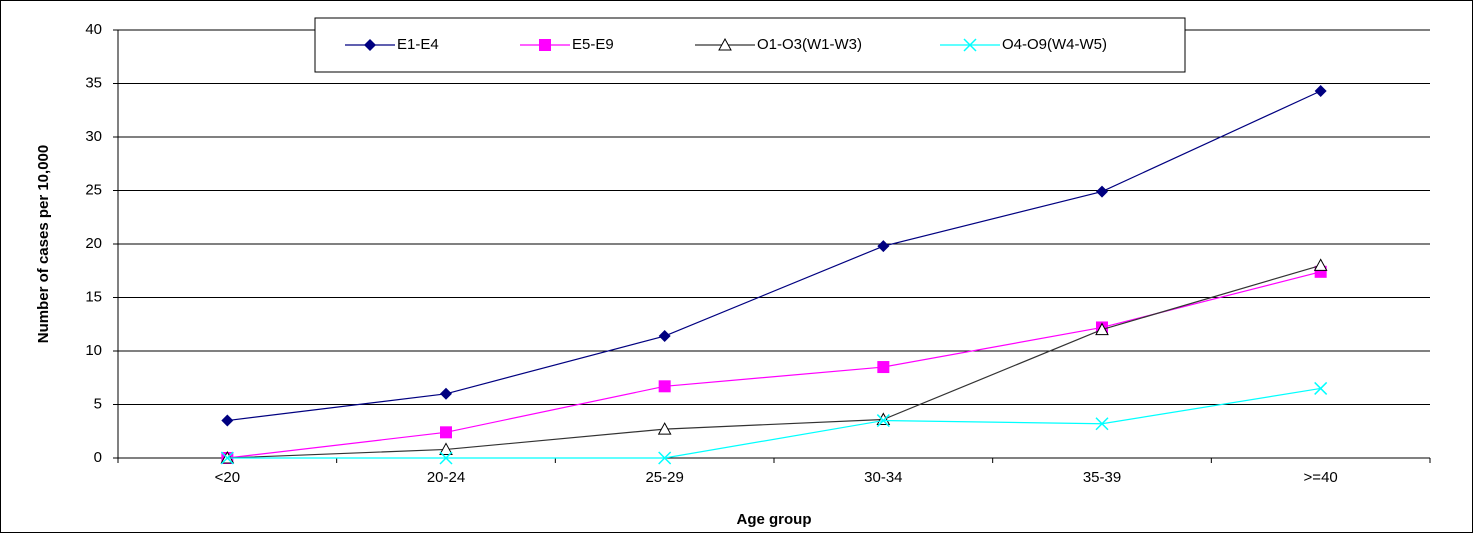 This screenshot has height=533, width=1474. Describe the element at coordinates (227, 477) in the screenshot. I see `x-tick-label: <20` at that location.